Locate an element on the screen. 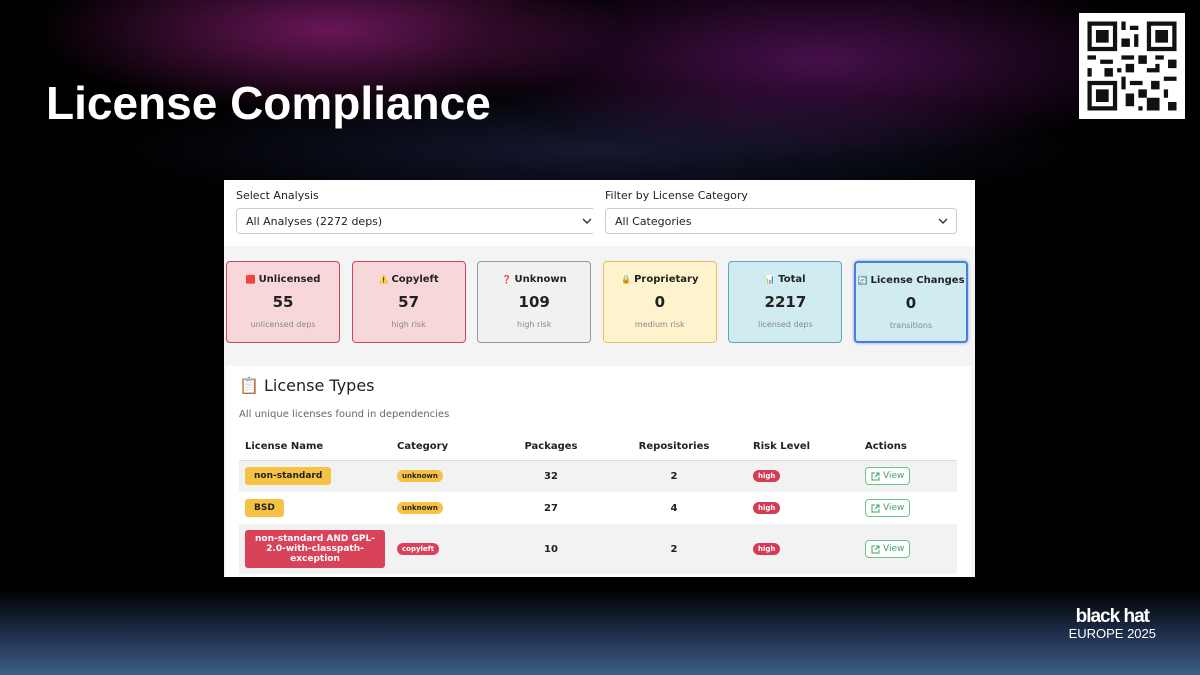 This screenshot has height=675, width=1200. dropdown-value: All Analyses (2272 deps) is located at coordinates (314, 221).